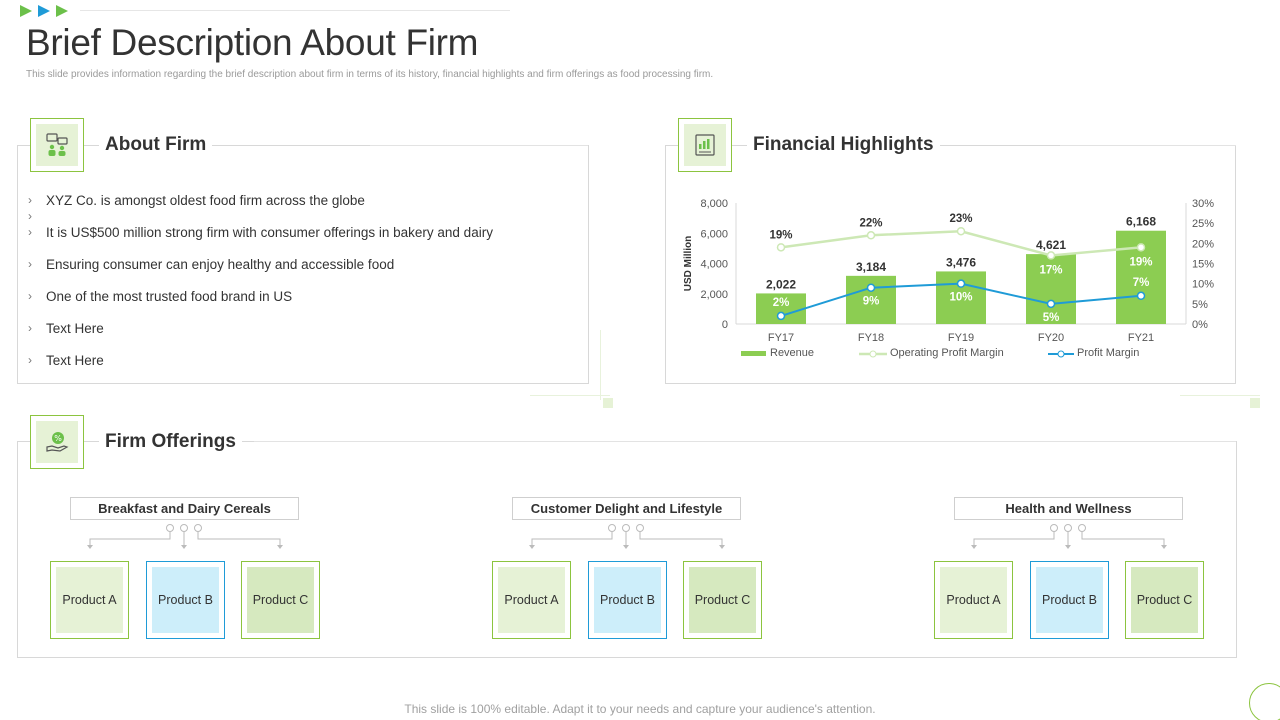  Describe the element at coordinates (1051, 338) in the screenshot. I see `x-tick-label: FY20` at that location.